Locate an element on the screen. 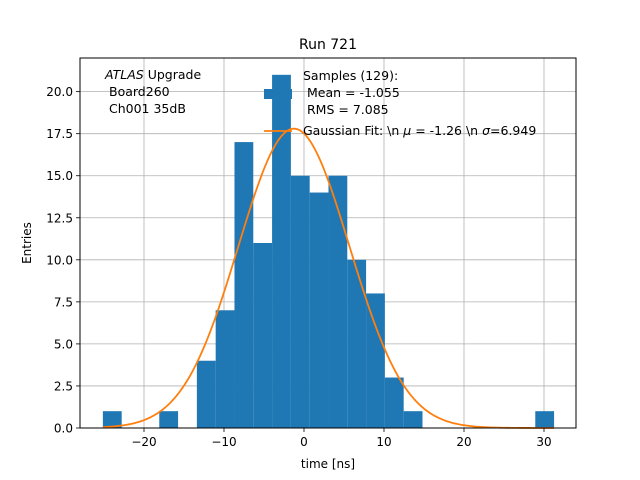  y-tick-label: 10.0 is located at coordinates (59, 260).